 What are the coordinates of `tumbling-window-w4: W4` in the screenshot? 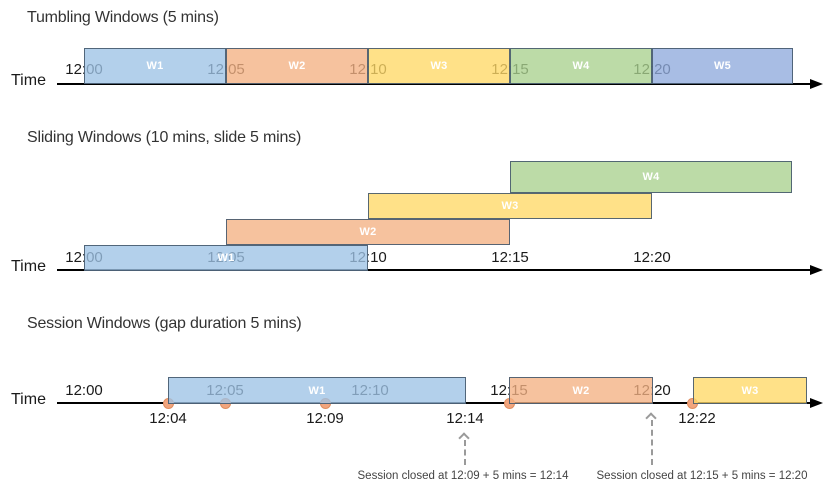 It's located at (581, 66).